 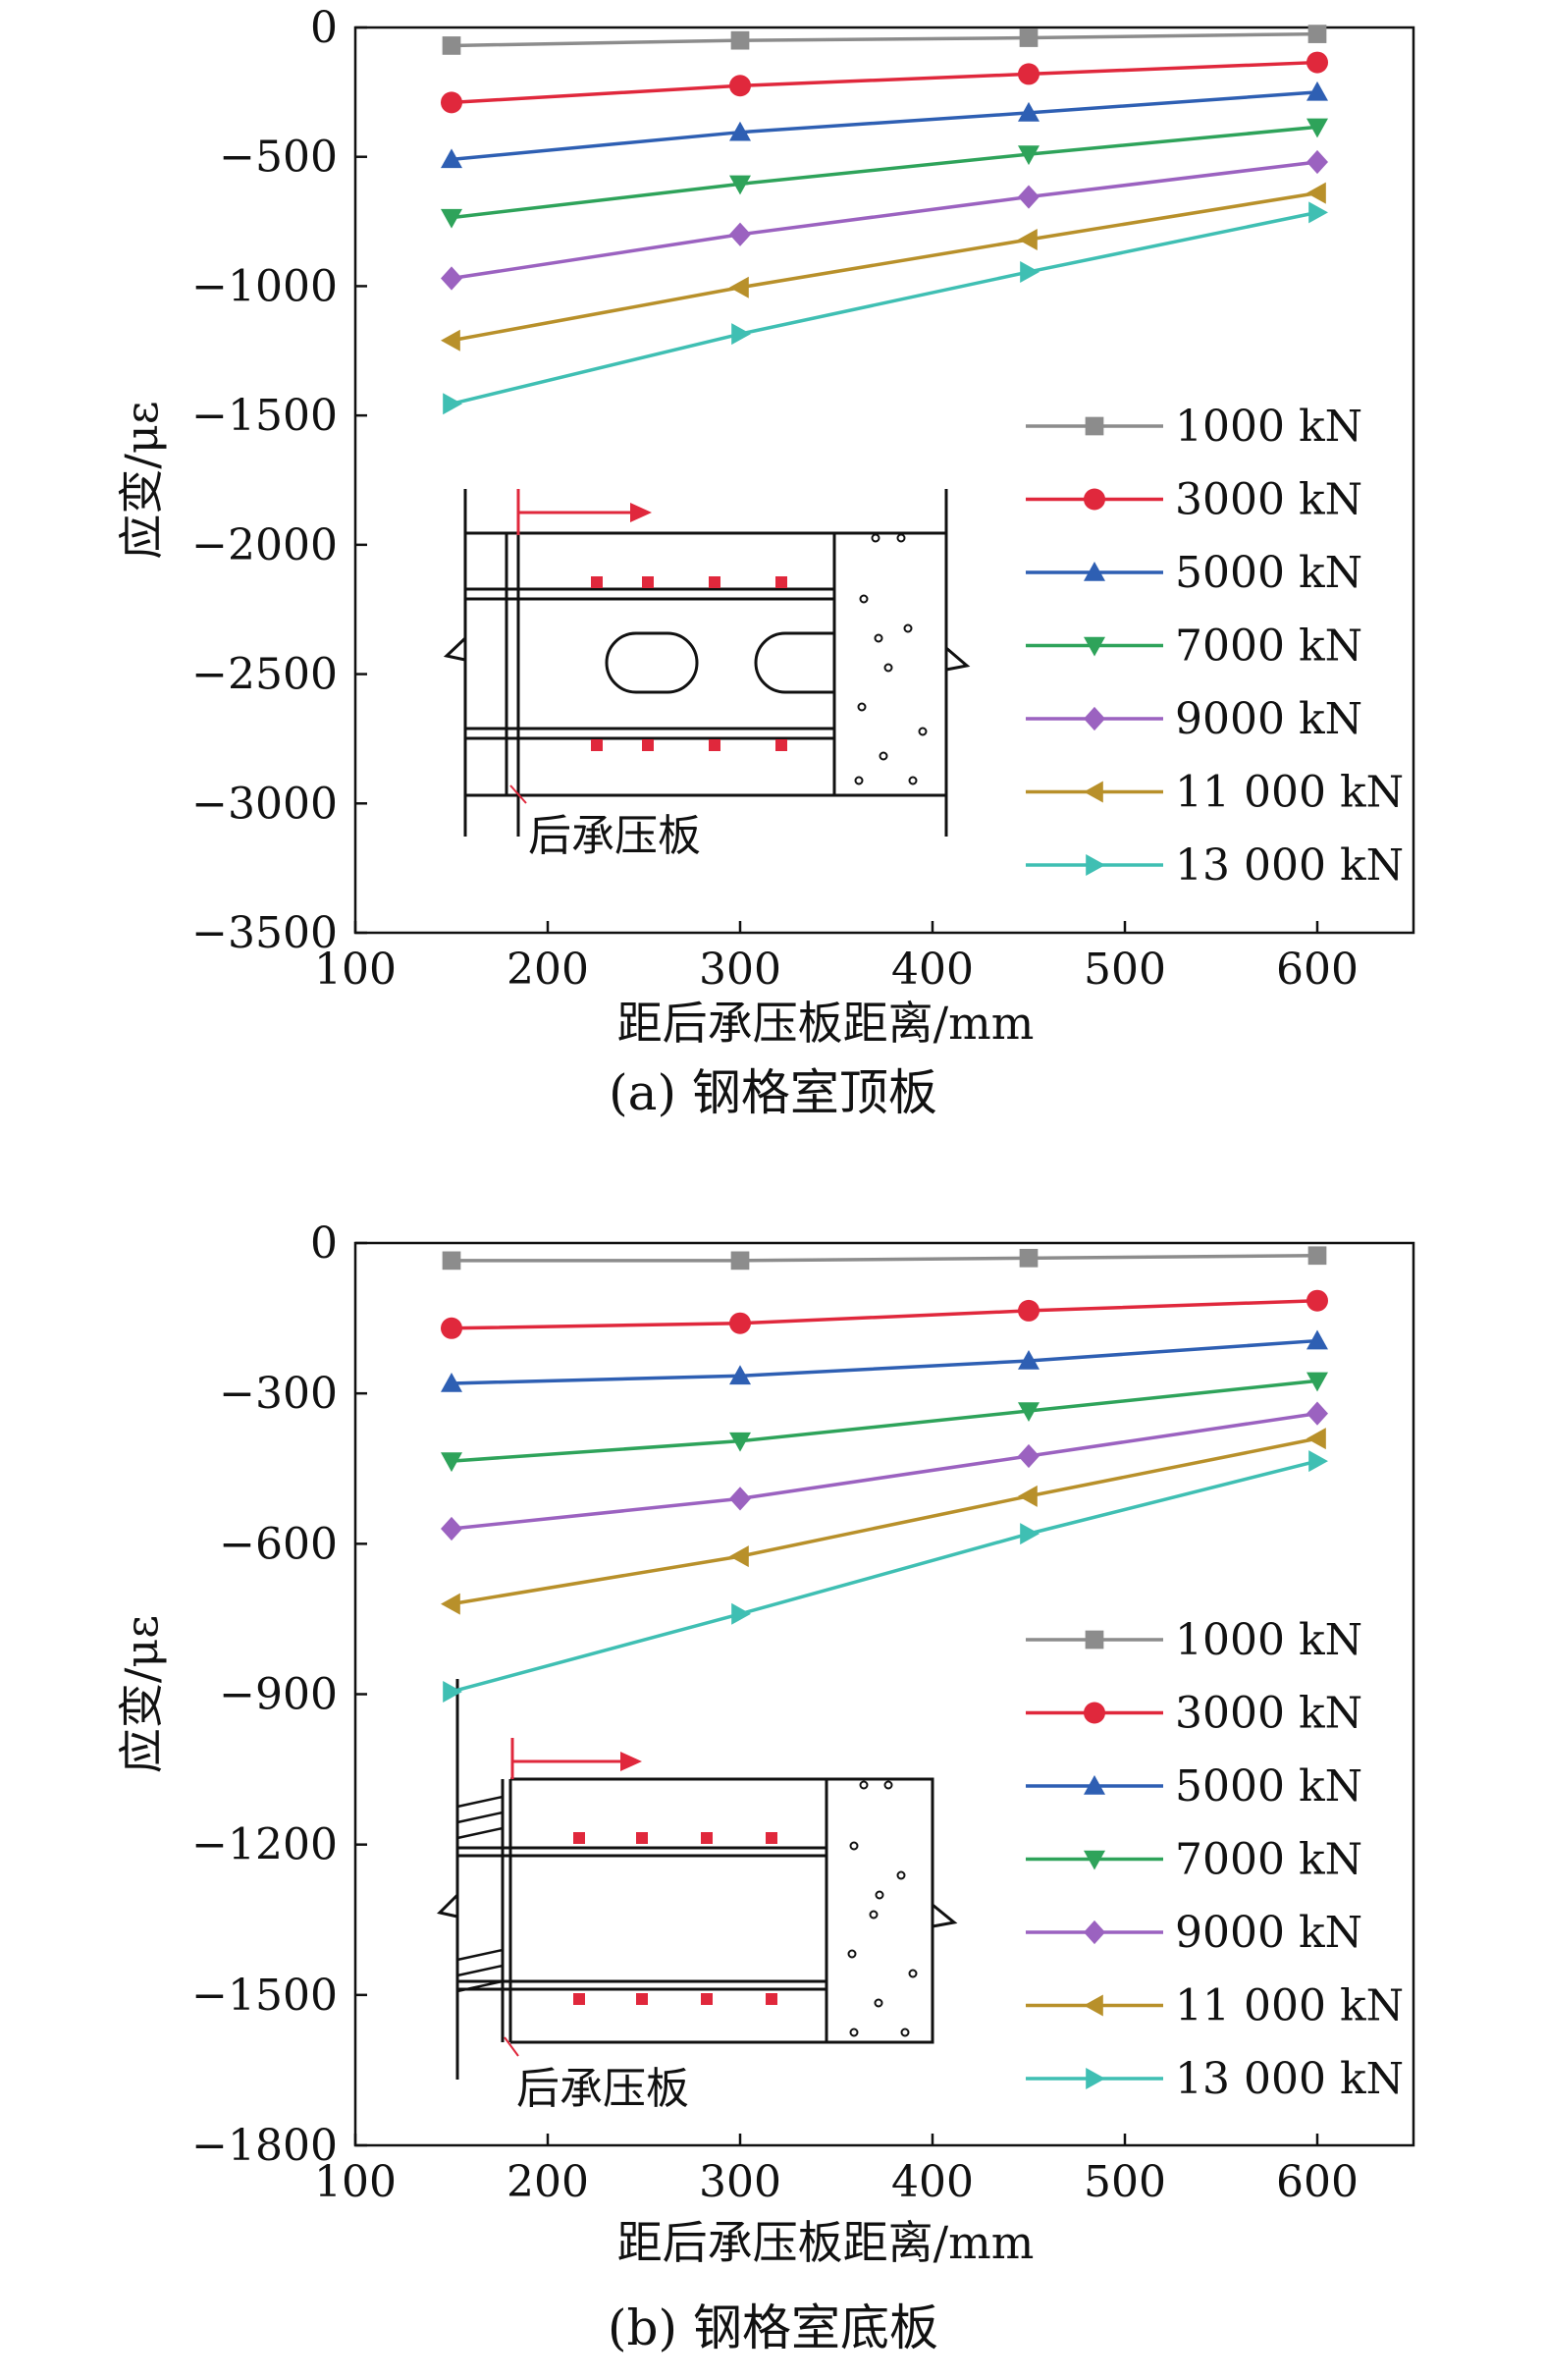 I want to click on inset-diagram: 后承压板, so click(x=697, y=1896).